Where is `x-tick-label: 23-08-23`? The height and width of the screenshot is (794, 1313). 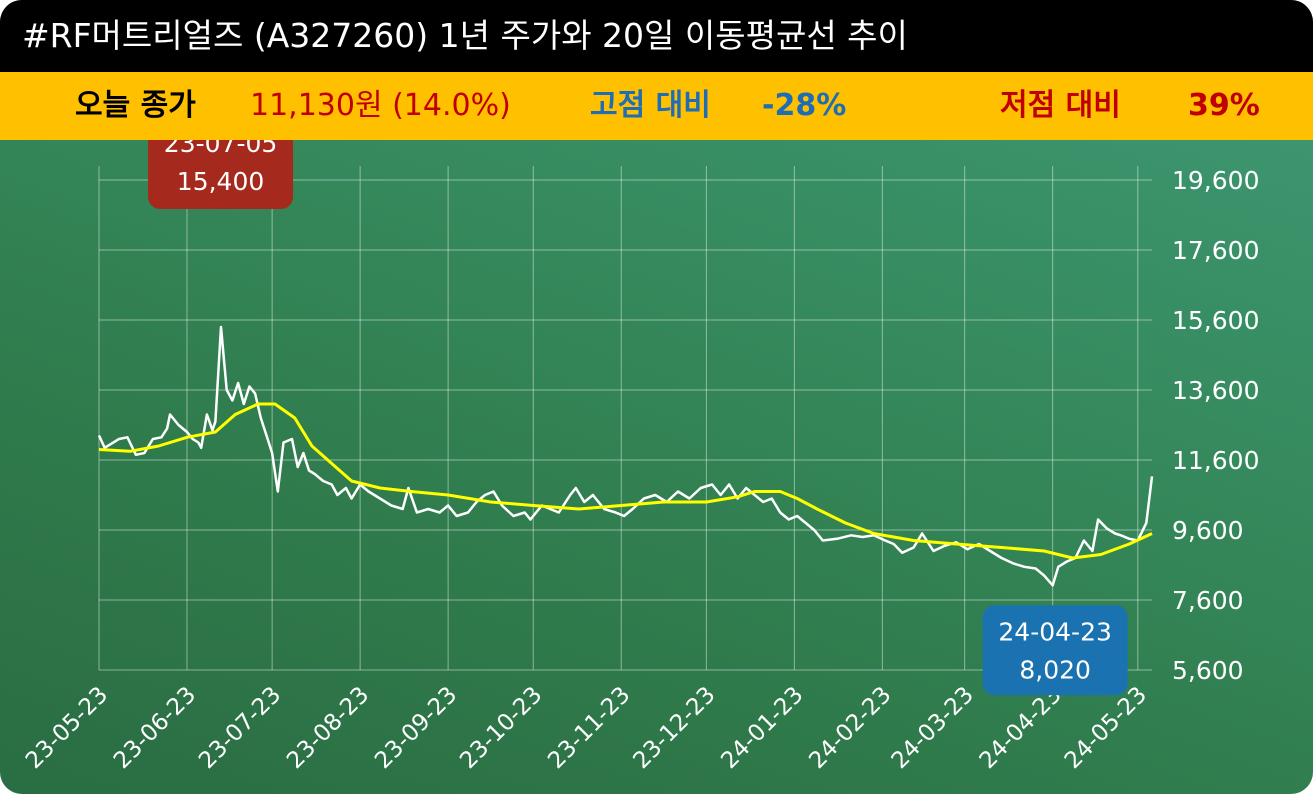
x-tick-label: 23-08-23 is located at coordinates (328, 728).